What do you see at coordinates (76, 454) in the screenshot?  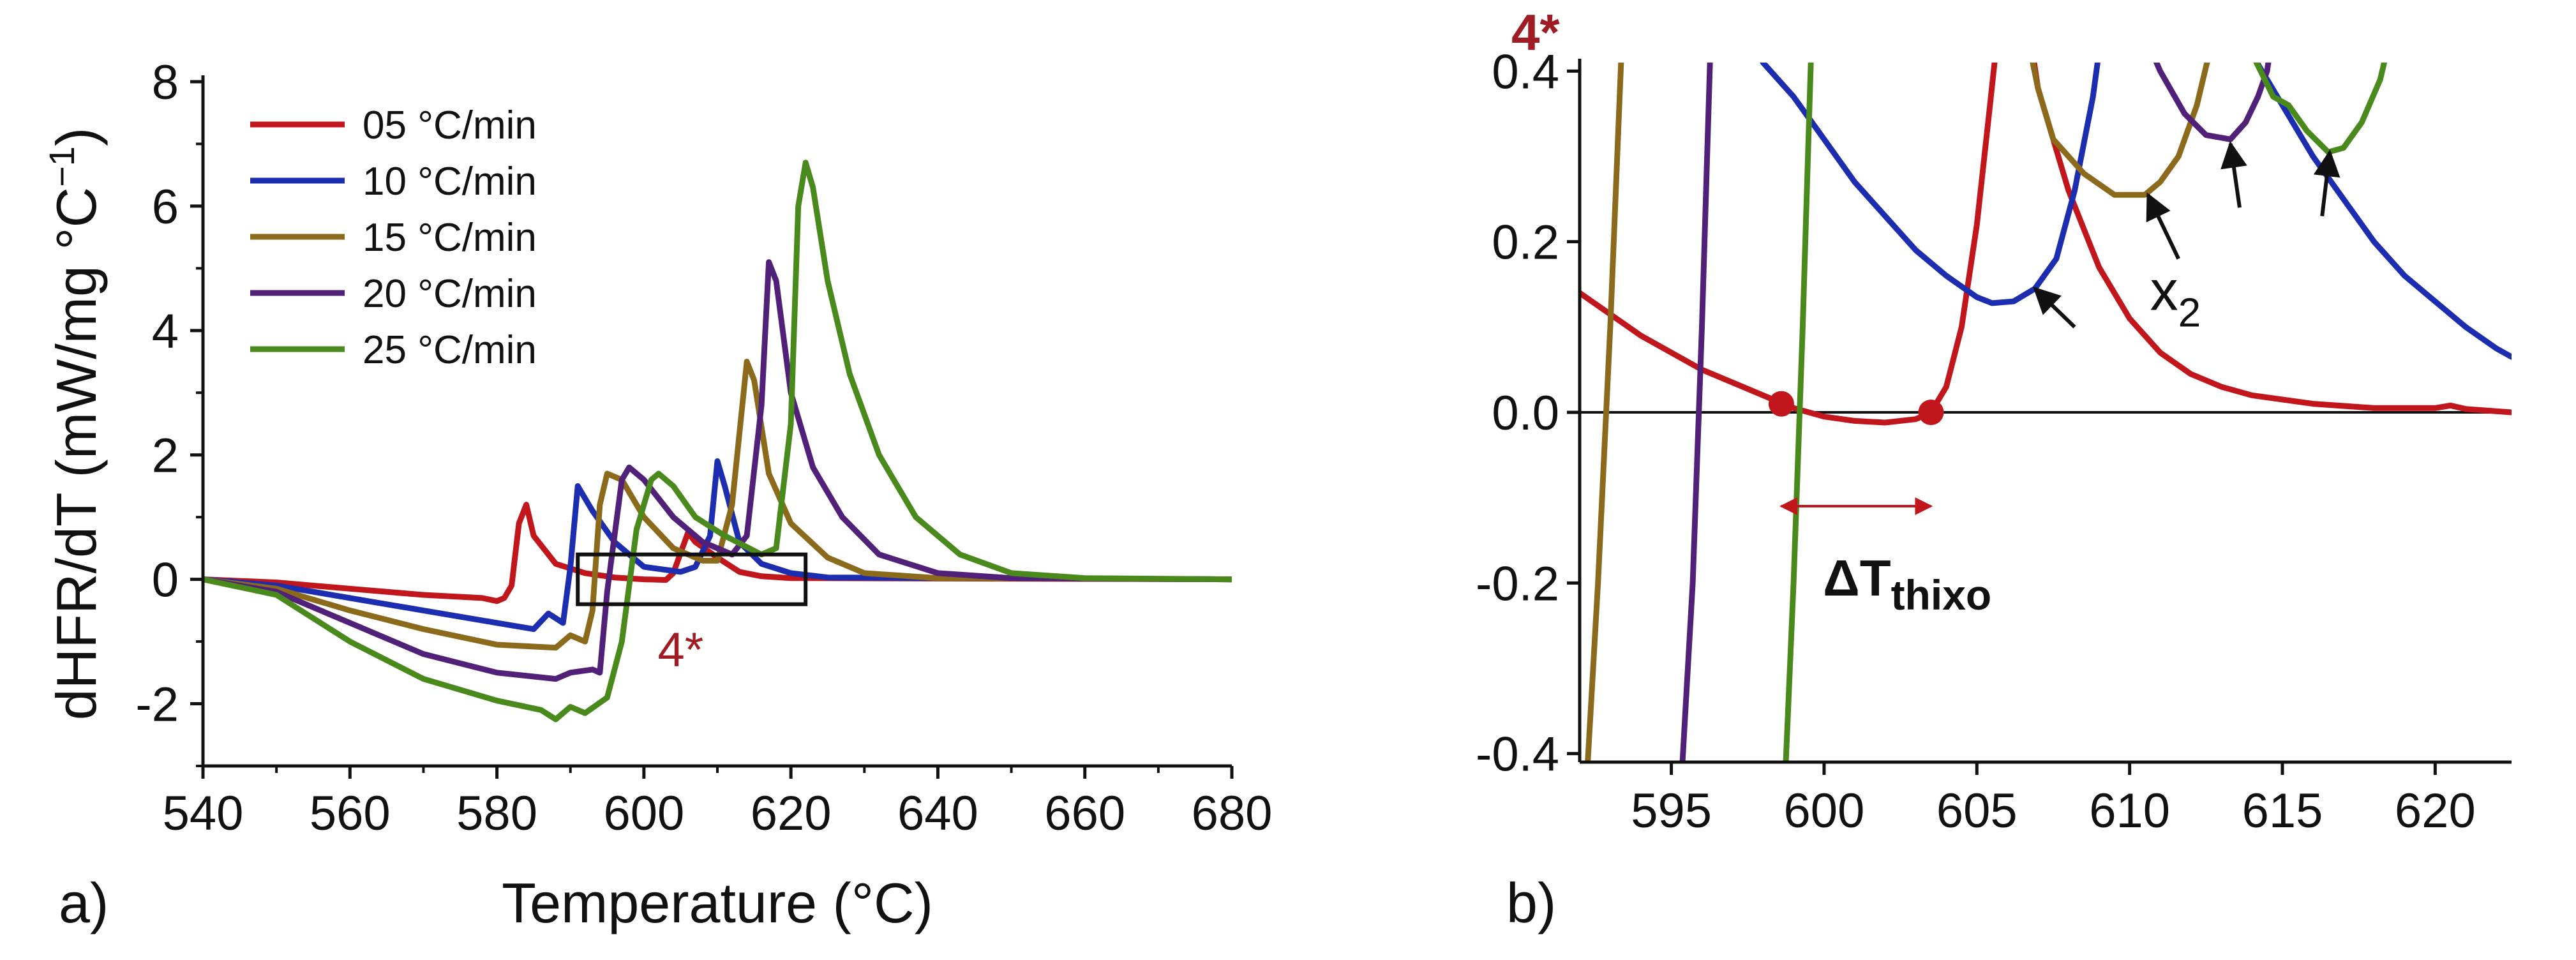 I see `y-axis-title-main: dHFR/dT (mW/mg °C` at bounding box center [76, 454].